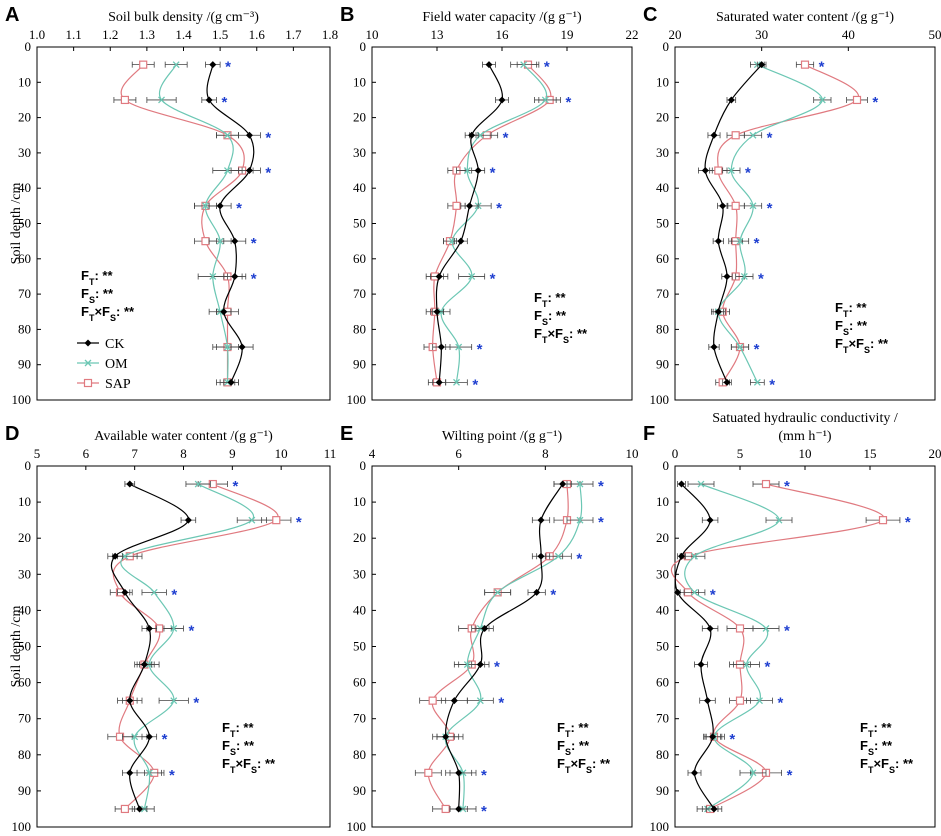 This screenshot has width=941, height=836. What do you see at coordinates (675, 453) in the screenshot?
I see `x-tick-label: 0` at bounding box center [675, 453].